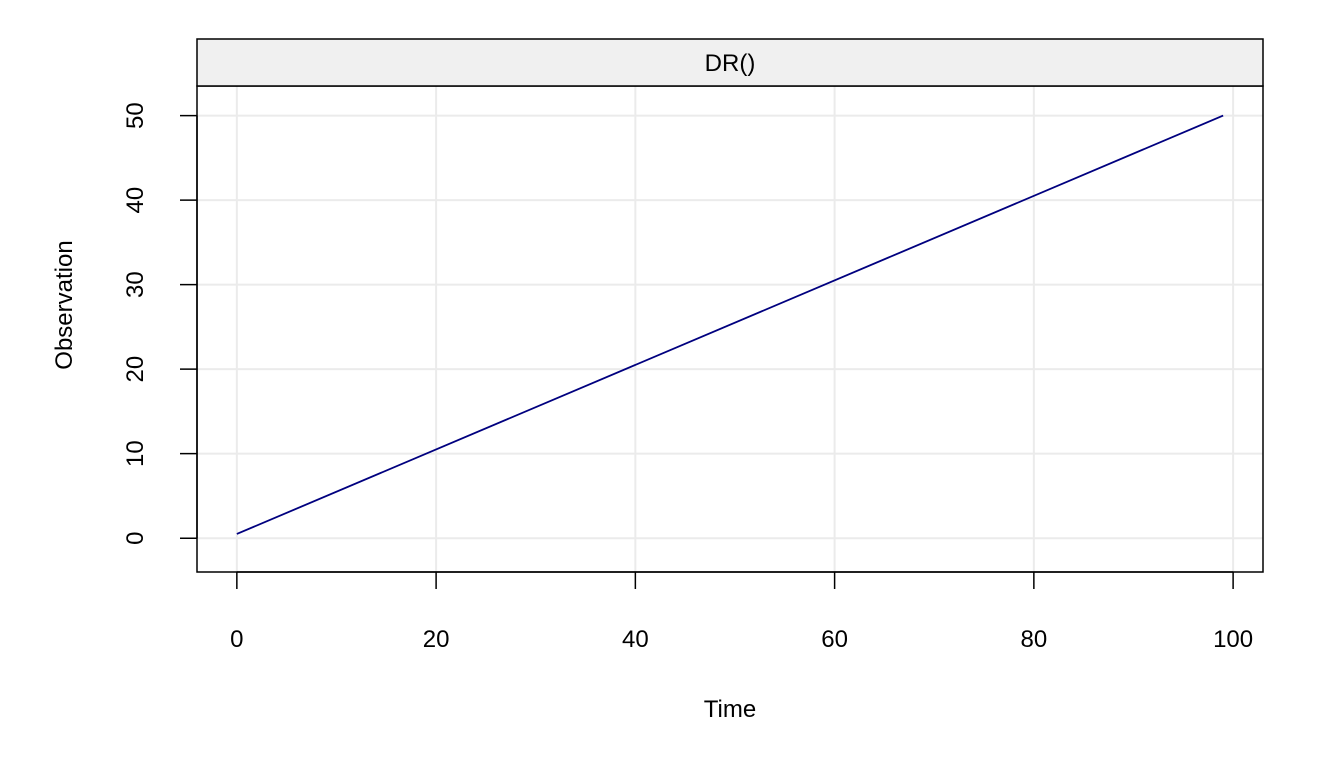  I want to click on y-axis-label: Observation, so click(64, 304).